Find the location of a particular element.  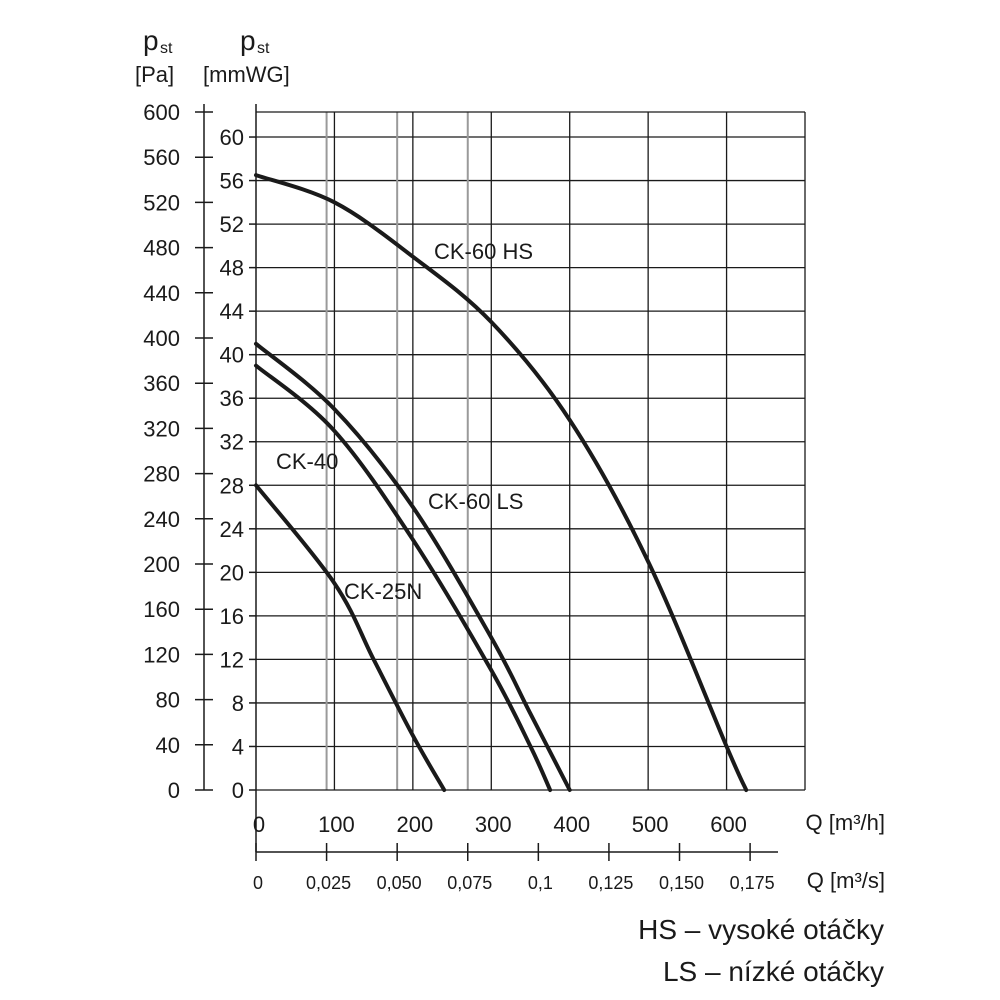

pa-axis-unit: [Pa] is located at coordinates (154, 74).